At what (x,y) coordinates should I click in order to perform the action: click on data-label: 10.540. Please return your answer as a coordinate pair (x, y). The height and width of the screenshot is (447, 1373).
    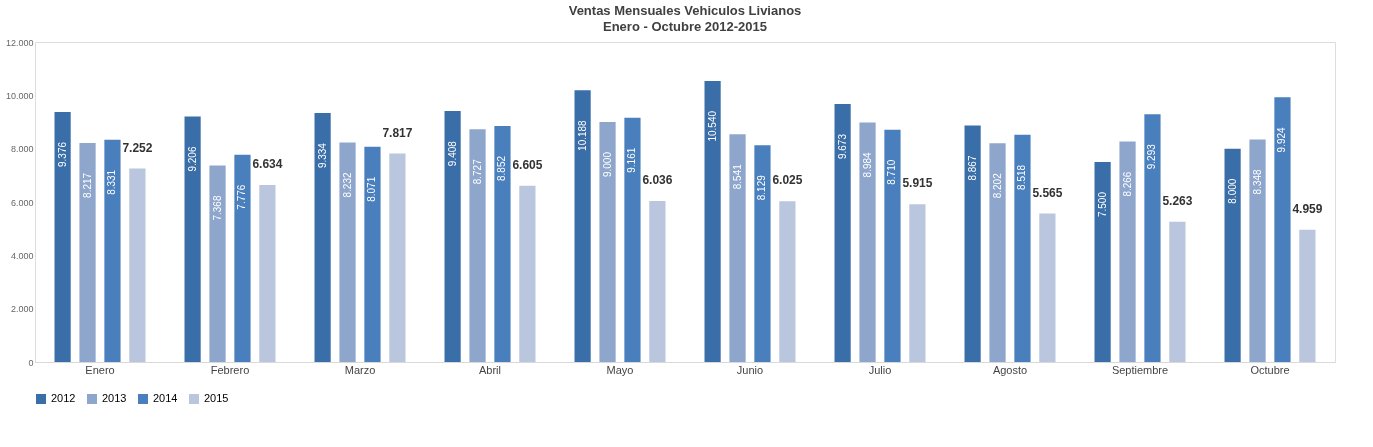
    Looking at the image, I should click on (712, 126).